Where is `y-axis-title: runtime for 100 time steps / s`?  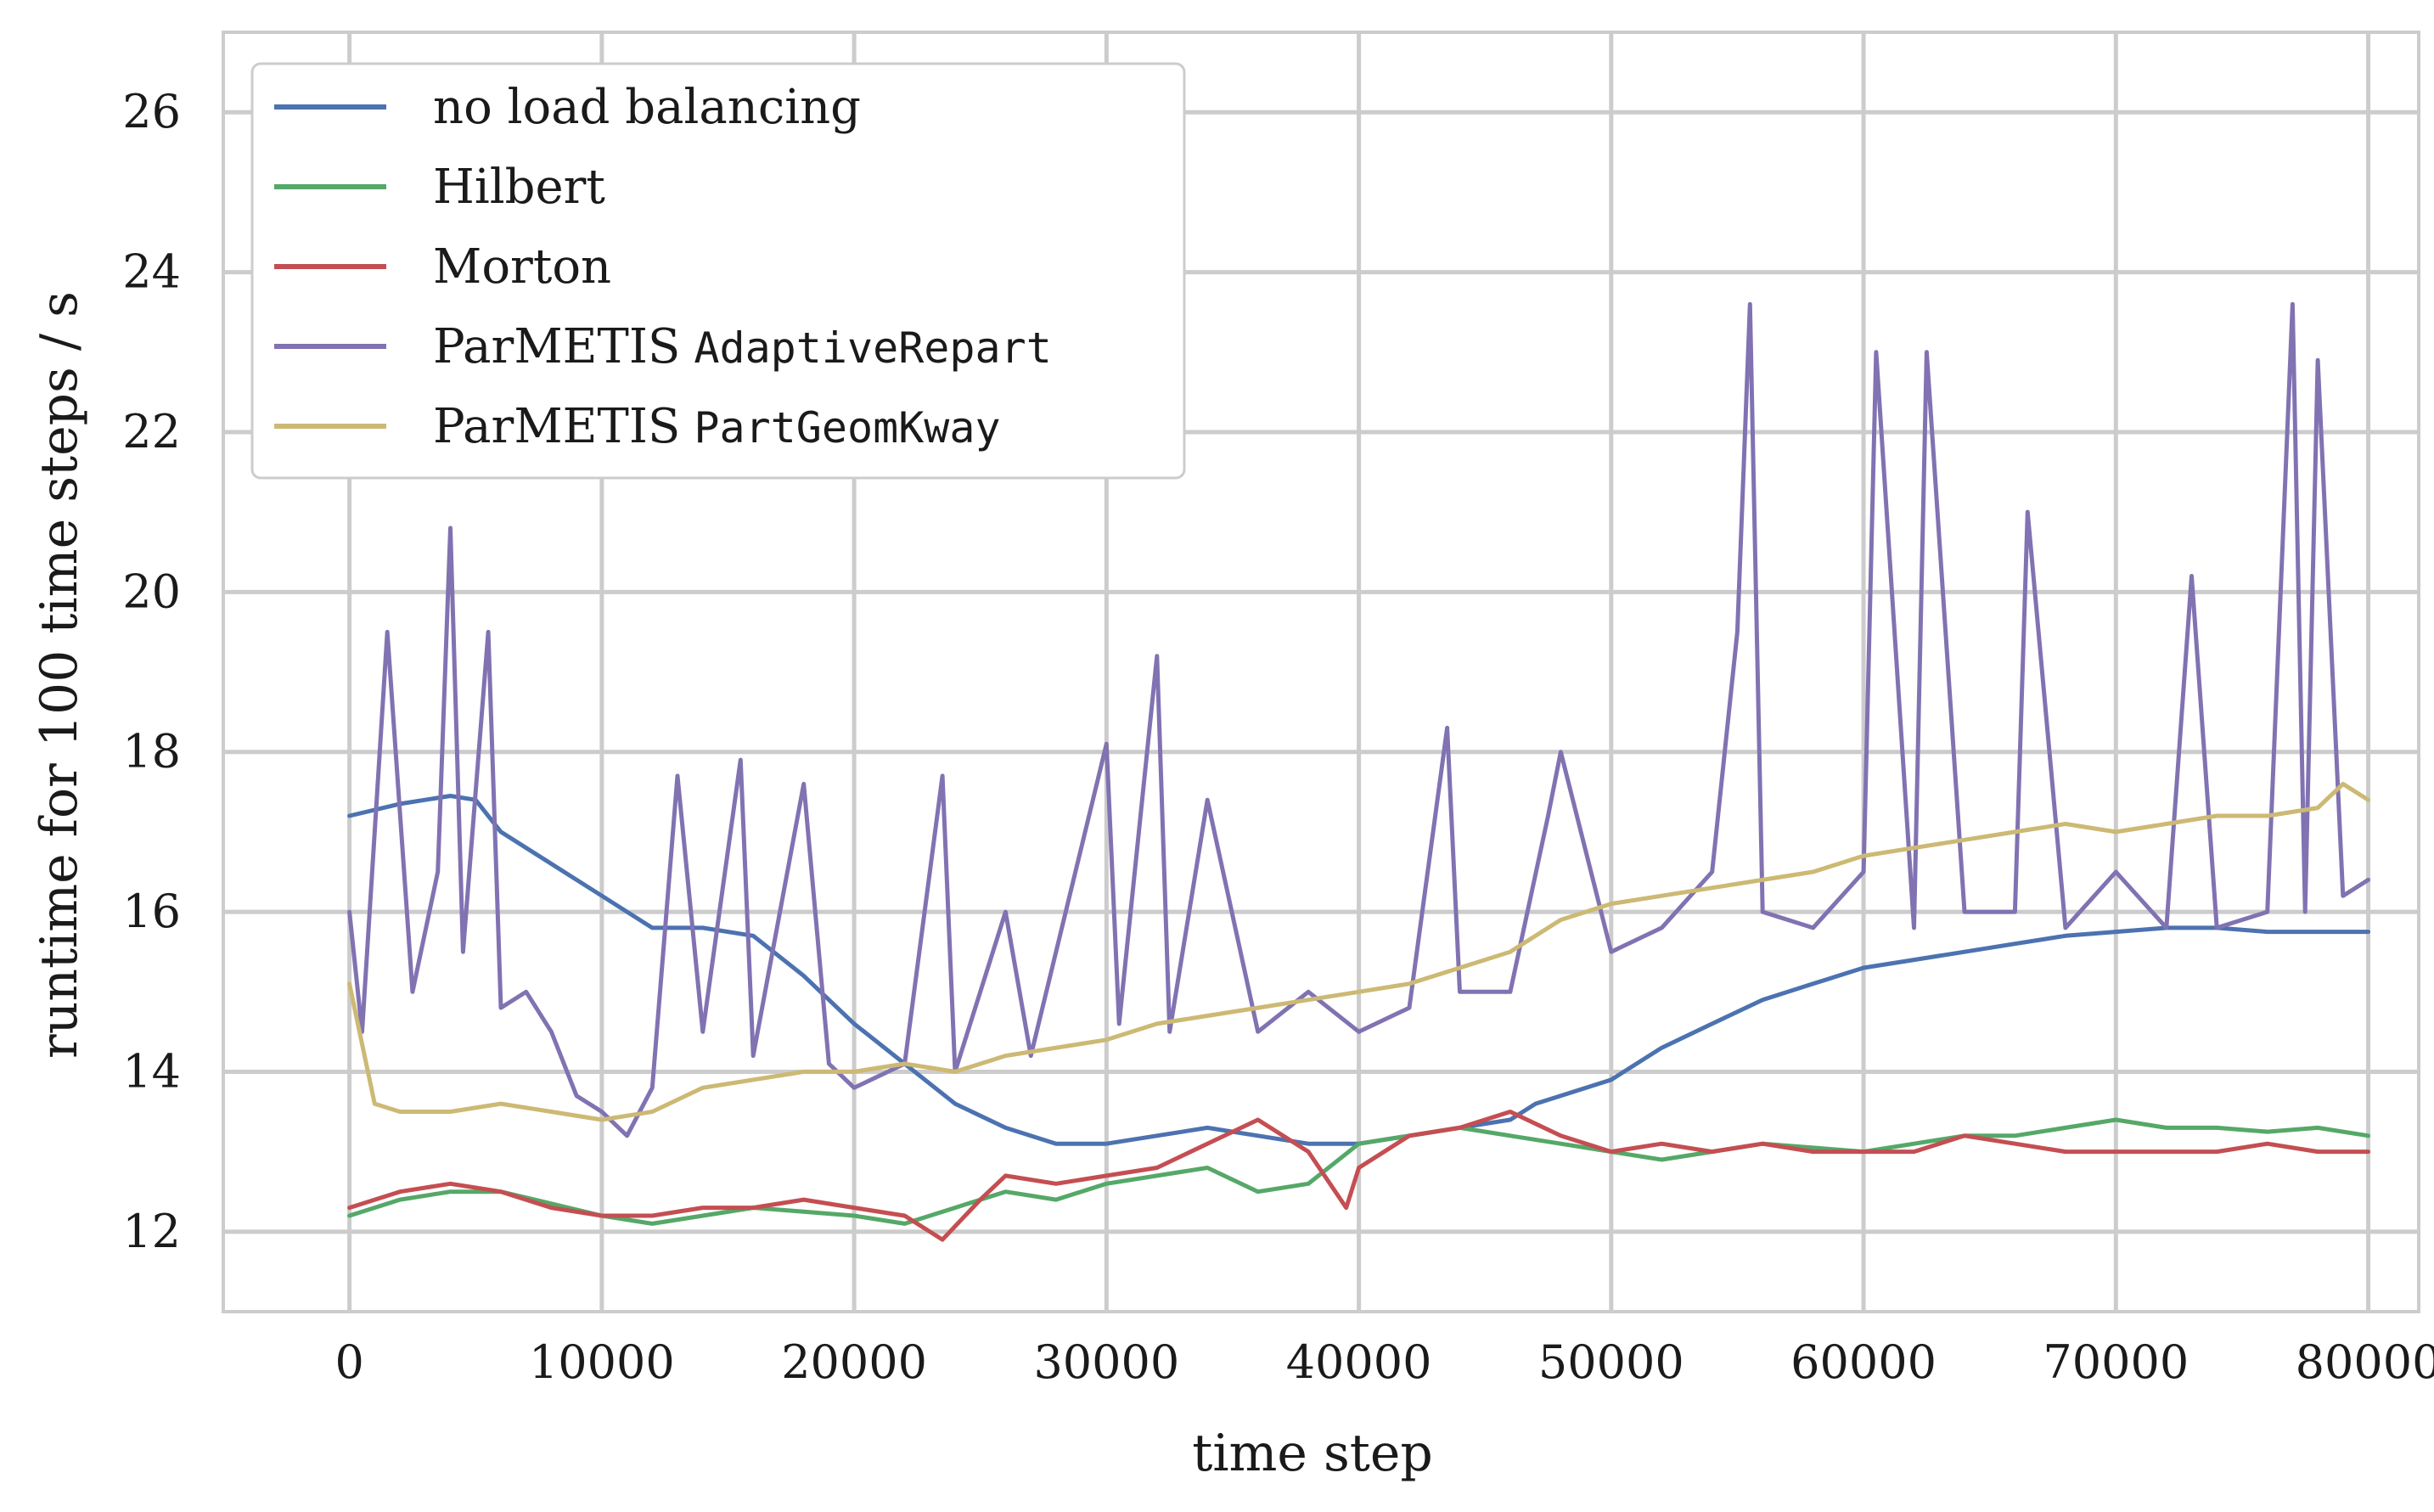
y-axis-title: runtime for 100 time steps / s is located at coordinates (59, 675).